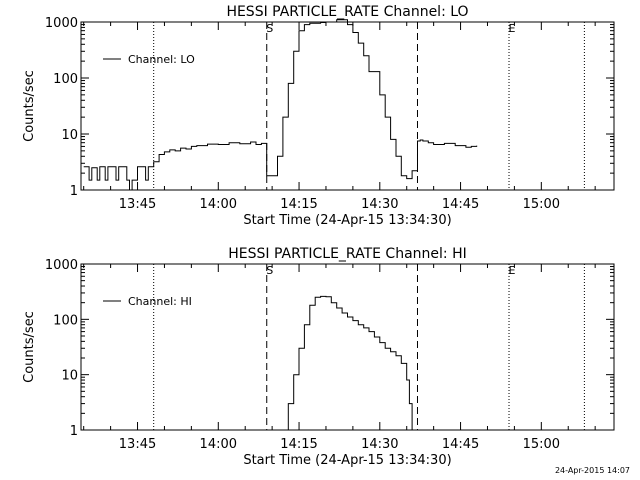 The image size is (640, 480). Describe the element at coordinates (347, 363) in the screenshot. I see `data-series-line` at that location.